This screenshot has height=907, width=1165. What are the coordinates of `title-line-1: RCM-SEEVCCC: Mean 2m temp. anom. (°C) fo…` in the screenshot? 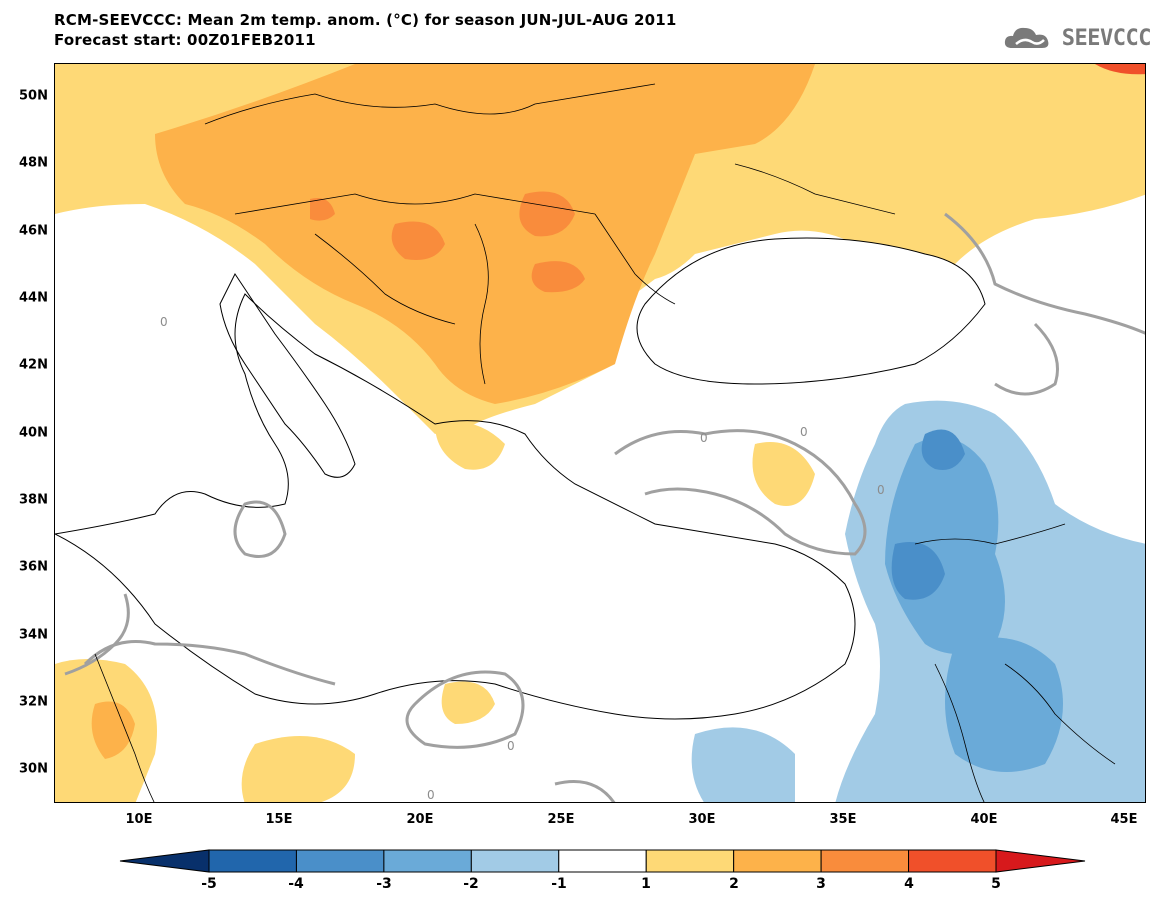 It's located at (365, 20).